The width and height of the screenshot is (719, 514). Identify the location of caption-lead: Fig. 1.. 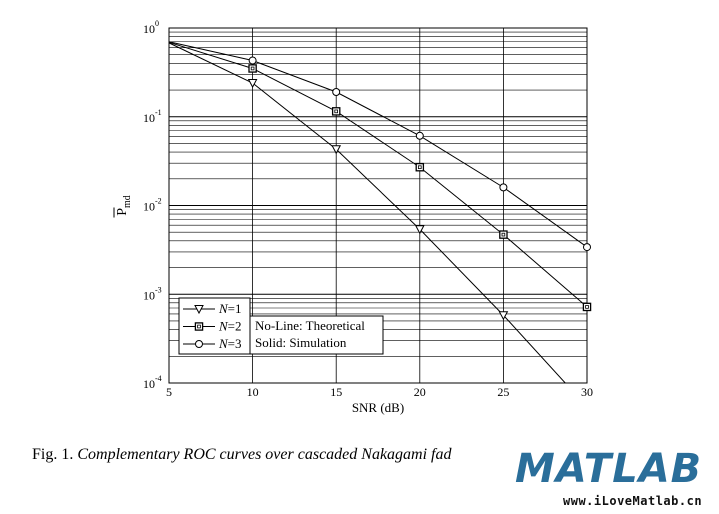
(55, 454).